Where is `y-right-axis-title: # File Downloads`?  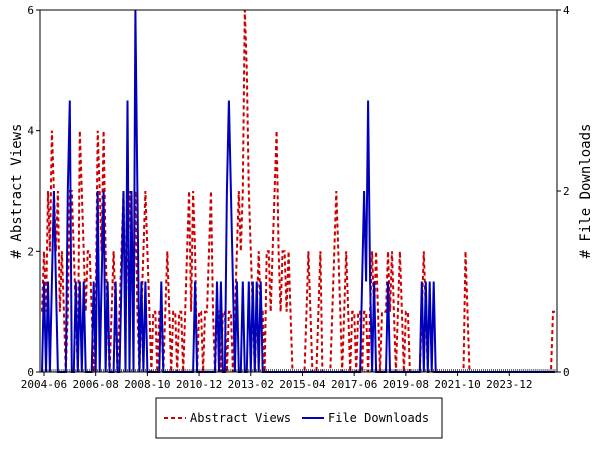
y-right-axis-title: # File Downloads is located at coordinates (586, 191).